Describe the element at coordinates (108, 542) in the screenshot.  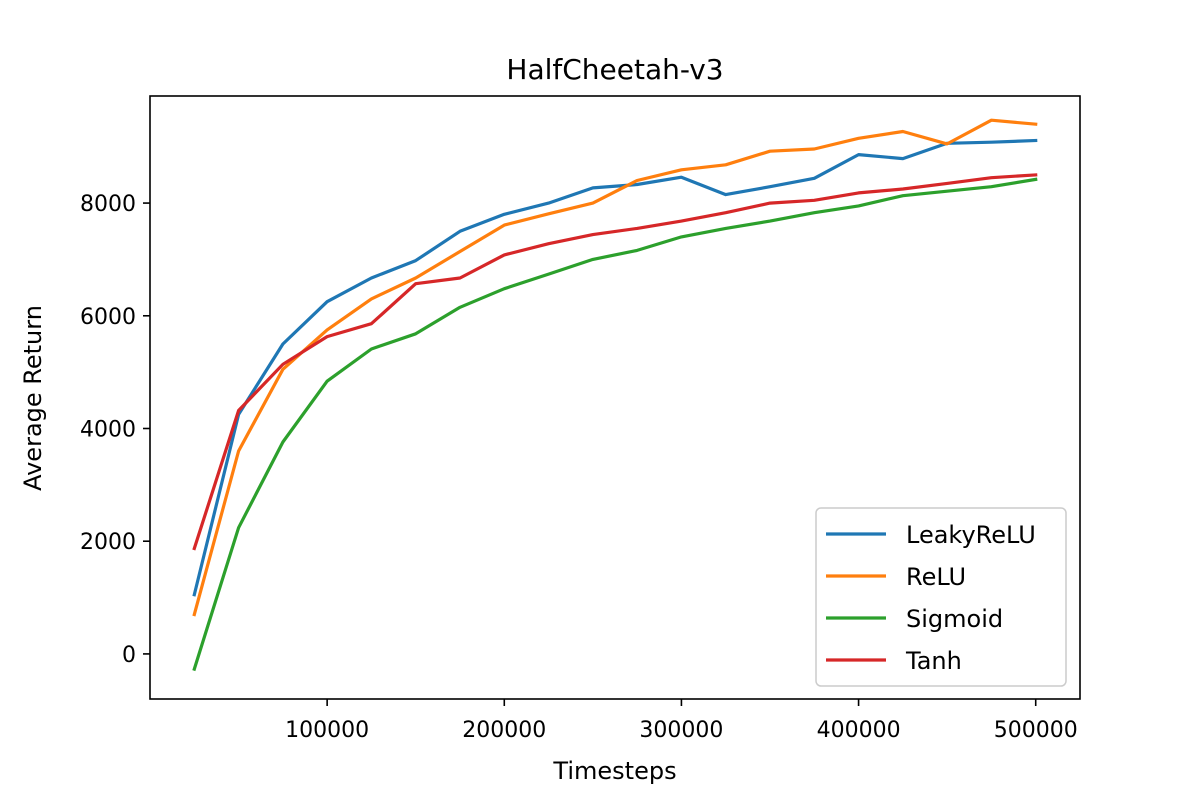
I see `y-tick-label: 2000` at that location.